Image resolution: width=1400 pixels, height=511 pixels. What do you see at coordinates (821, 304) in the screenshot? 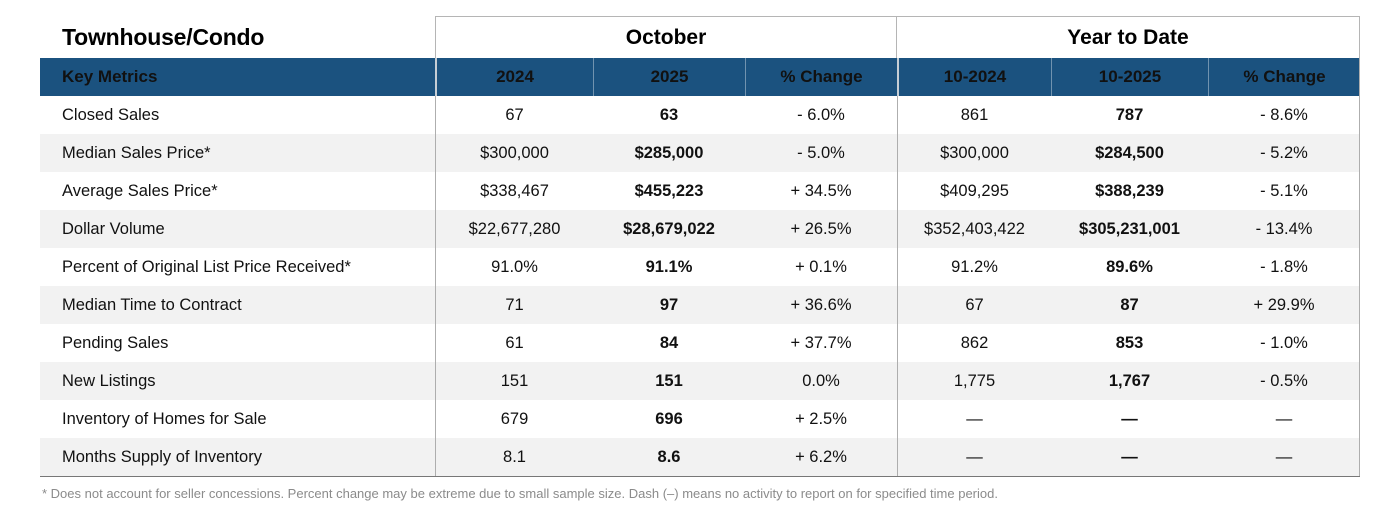
I see `oct-change-value: + 36.6%` at bounding box center [821, 304].